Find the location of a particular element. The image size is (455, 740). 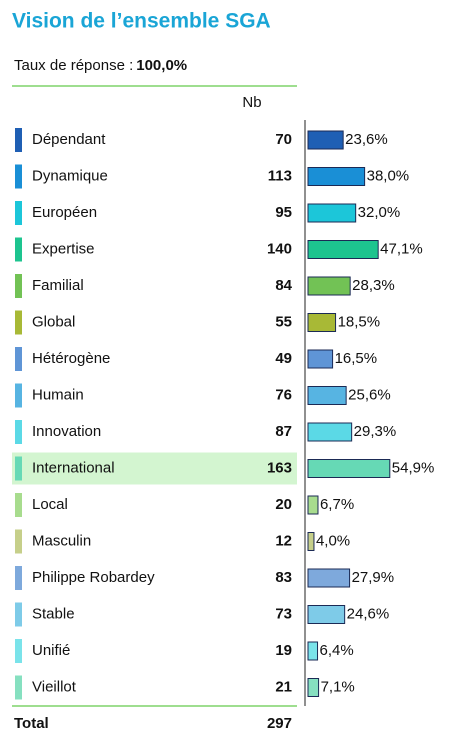

value-label: 16,5% is located at coordinates (356, 358).